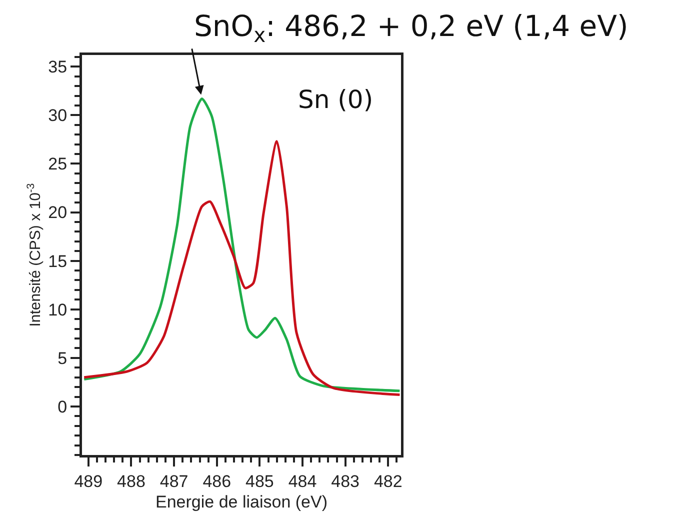 The height and width of the screenshot is (522, 681). What do you see at coordinates (411, 28) in the screenshot?
I see `annotation: SnO$_{x}$: 486,2 + 0,2 eV (1,4 eV)` at bounding box center [411, 28].